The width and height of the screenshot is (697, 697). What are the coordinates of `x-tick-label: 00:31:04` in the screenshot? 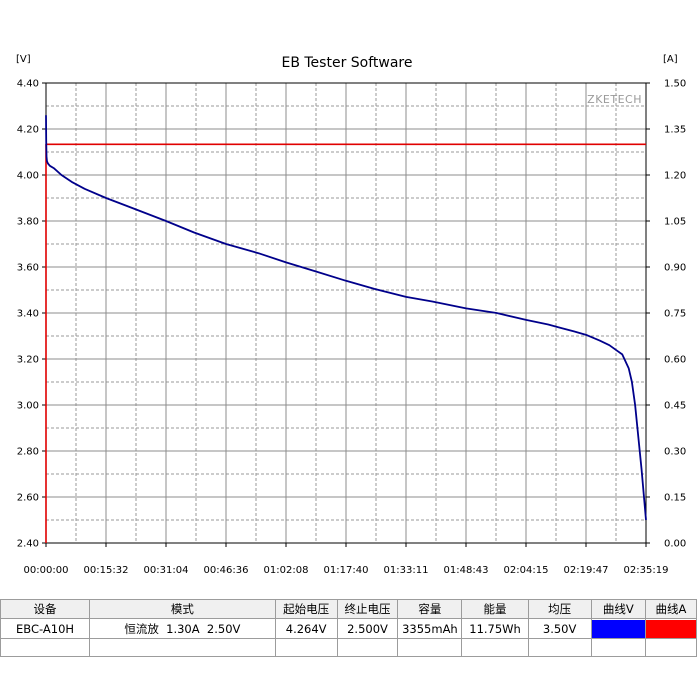 It's located at (166, 570).